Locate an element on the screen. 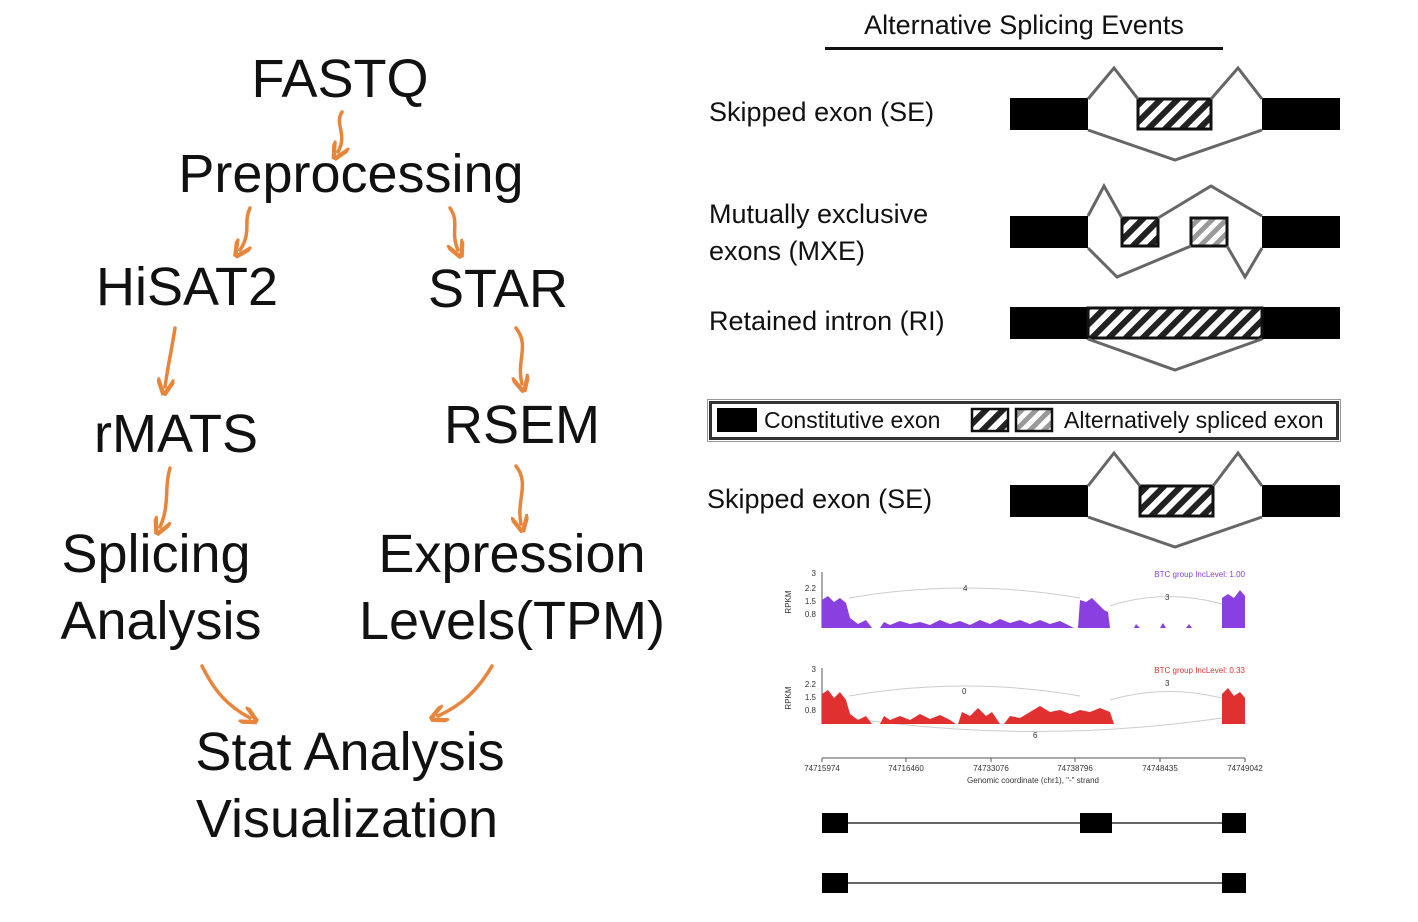 Image resolution: width=1418 pixels, height=922 pixels. top-track-legend: BTC group IncLevel: 1.00 is located at coordinates (1199, 574).